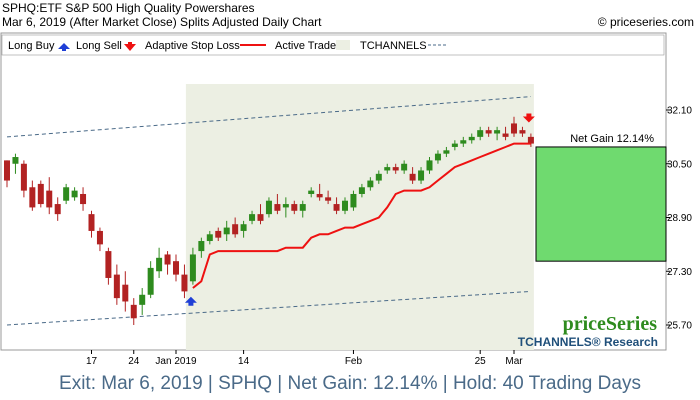 Image resolution: width=700 pixels, height=400 pixels. Describe the element at coordinates (588, 342) in the screenshot. I see `brand-subtitle: TCHANNELS® Research` at that location.